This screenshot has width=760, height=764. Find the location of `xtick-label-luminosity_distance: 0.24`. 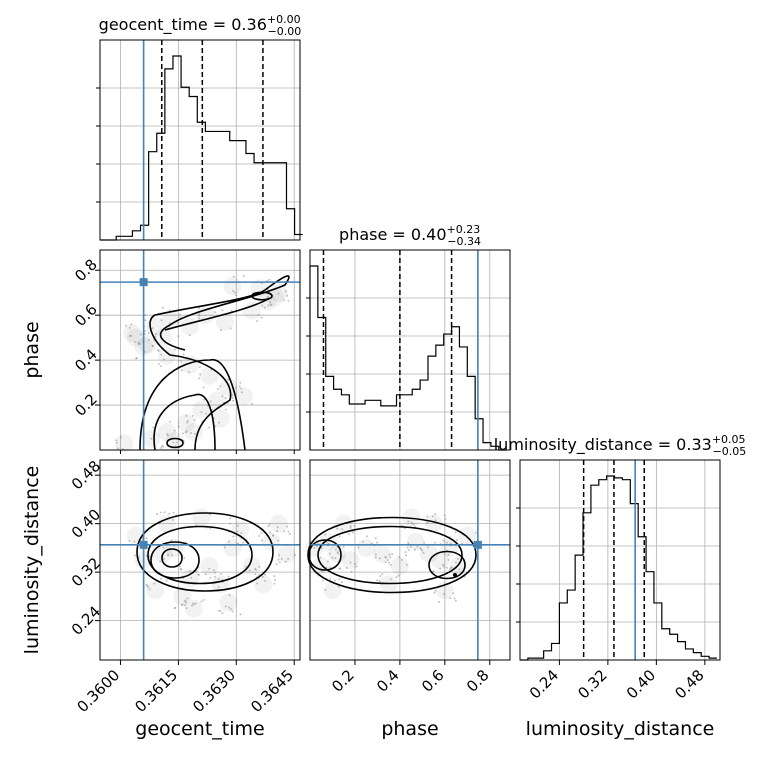

xtick-label-luminosity_distance: 0.24 is located at coordinates (544, 684).